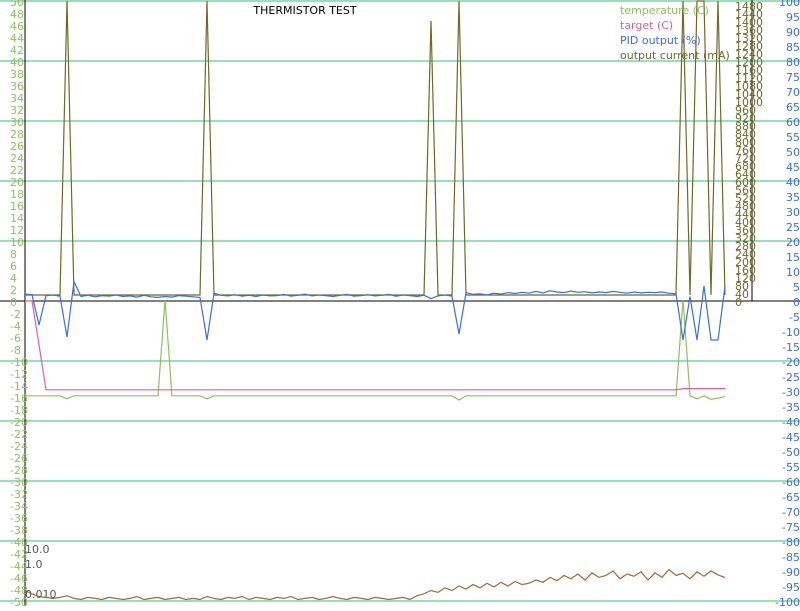 The image size is (800, 611). What do you see at coordinates (742, 294) in the screenshot?
I see `y3-tick-label: 40` at bounding box center [742, 294].